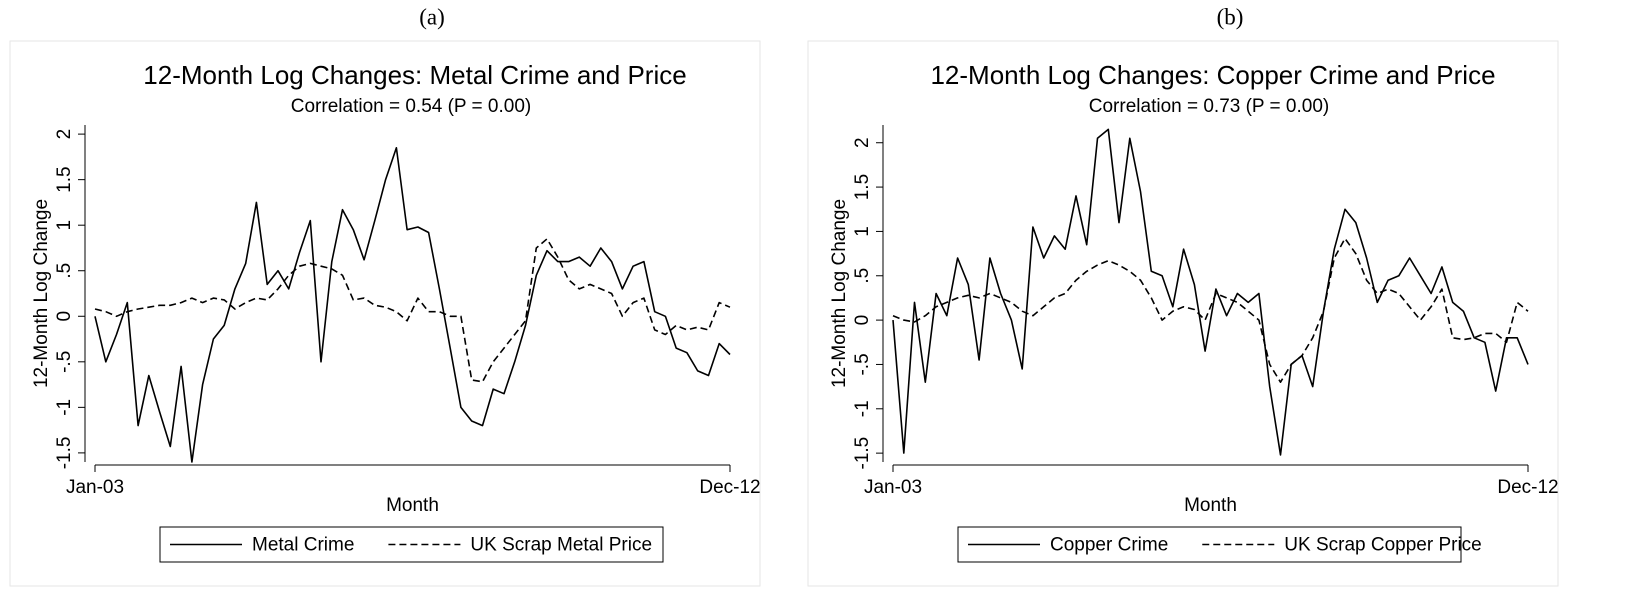 The image size is (1651, 616). Describe the element at coordinates (411, 544) in the screenshot. I see `legend: Metal Crime UK Scrap Metal Price` at that location.